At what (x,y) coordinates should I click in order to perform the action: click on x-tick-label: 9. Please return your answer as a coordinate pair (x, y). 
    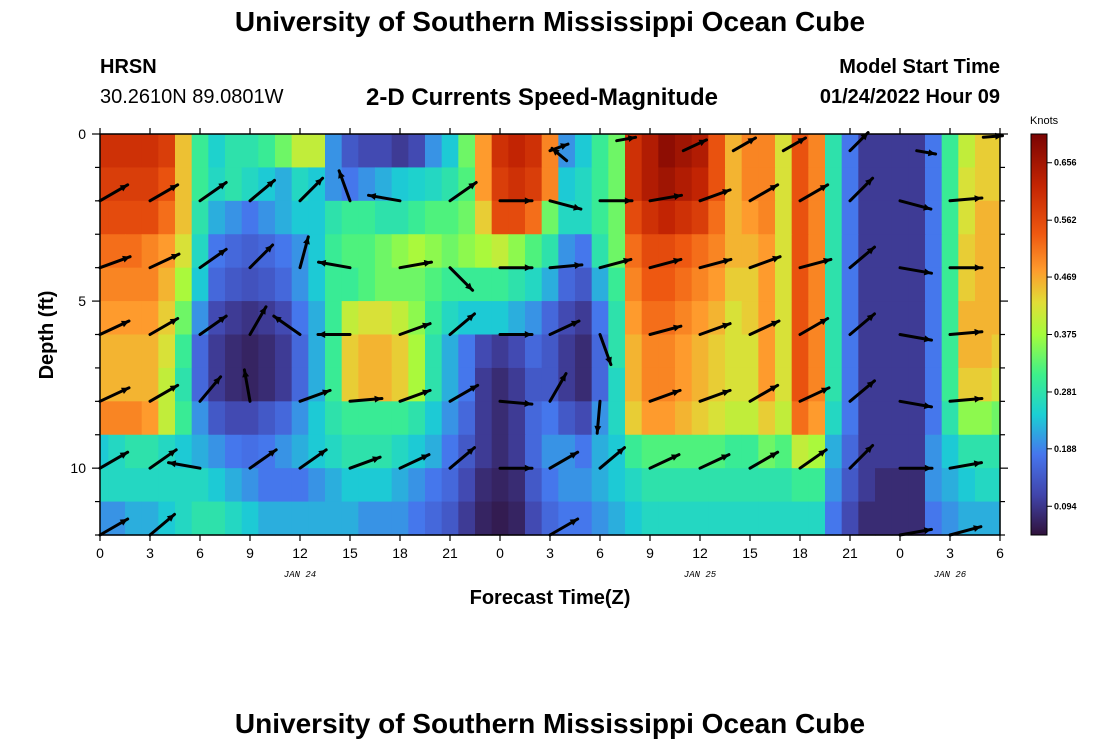
    Looking at the image, I should click on (250, 553).